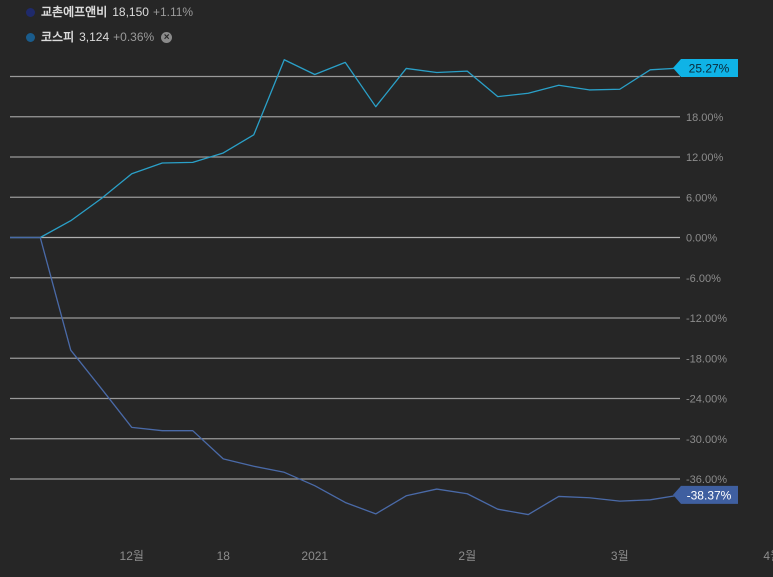 The height and width of the screenshot is (577, 773). What do you see at coordinates (701, 198) in the screenshot?
I see `y-tick-label: 6.00%` at bounding box center [701, 198].